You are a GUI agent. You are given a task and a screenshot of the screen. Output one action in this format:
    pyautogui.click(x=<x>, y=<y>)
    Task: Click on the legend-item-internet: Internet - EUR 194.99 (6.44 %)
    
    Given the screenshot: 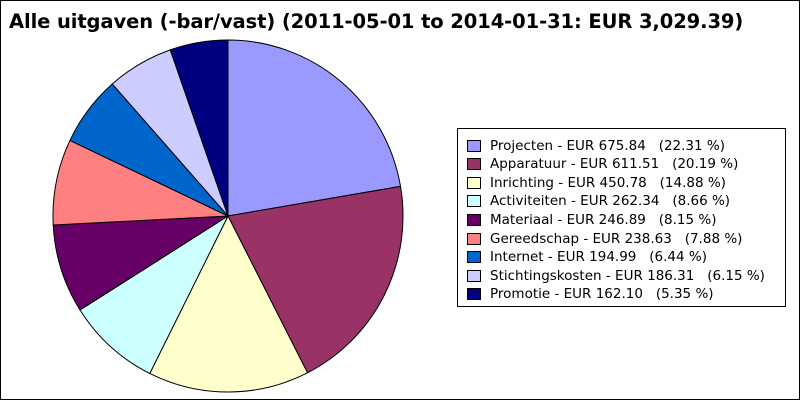 What is the action you would take?
    pyautogui.click(x=587, y=257)
    